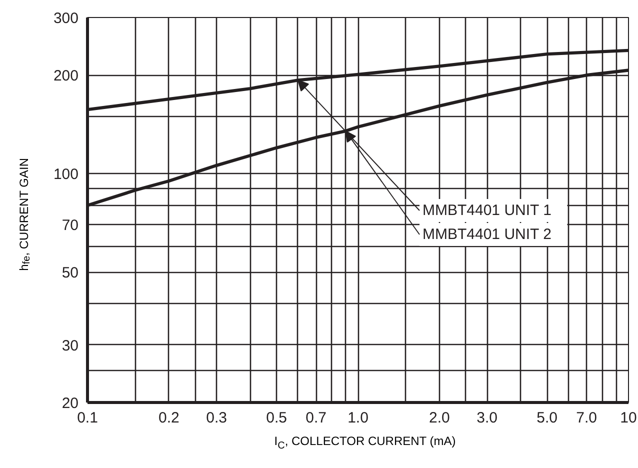 This screenshot has height=468, width=638. I want to click on y-tick-label: 200, so click(66, 76).